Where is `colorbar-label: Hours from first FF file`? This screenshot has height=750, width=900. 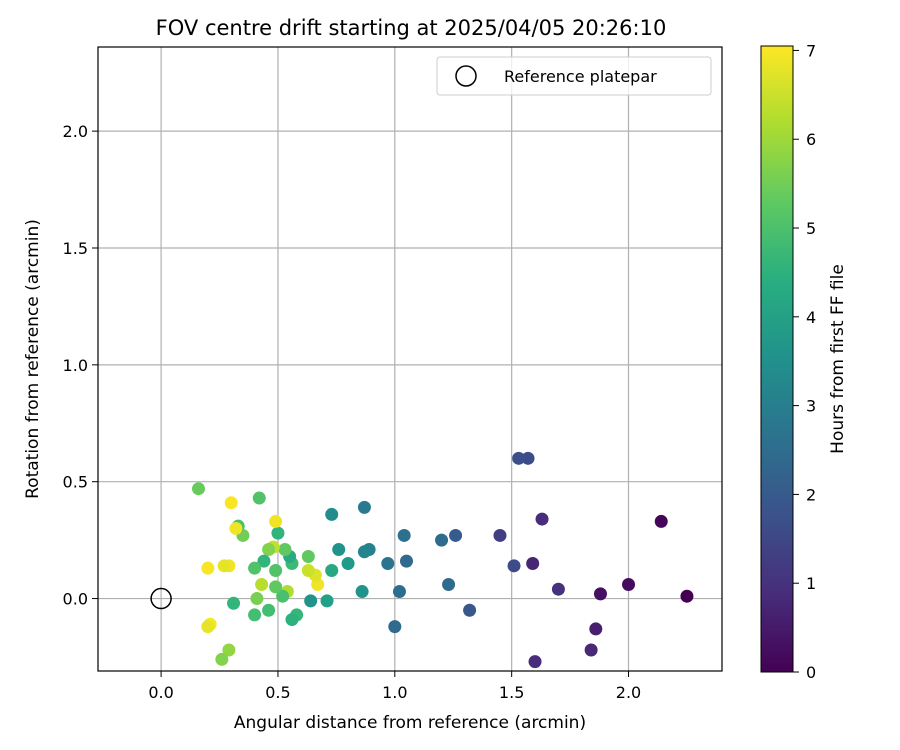
colorbar-label: Hours from first FF file is located at coordinates (838, 359).